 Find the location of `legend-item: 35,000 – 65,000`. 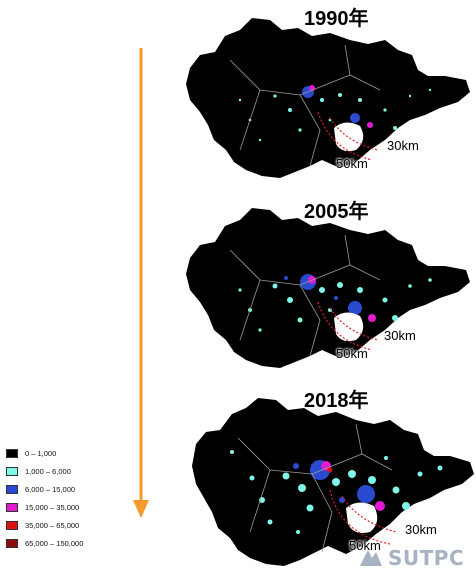

legend-item: 35,000 – 65,000 is located at coordinates (66, 525).